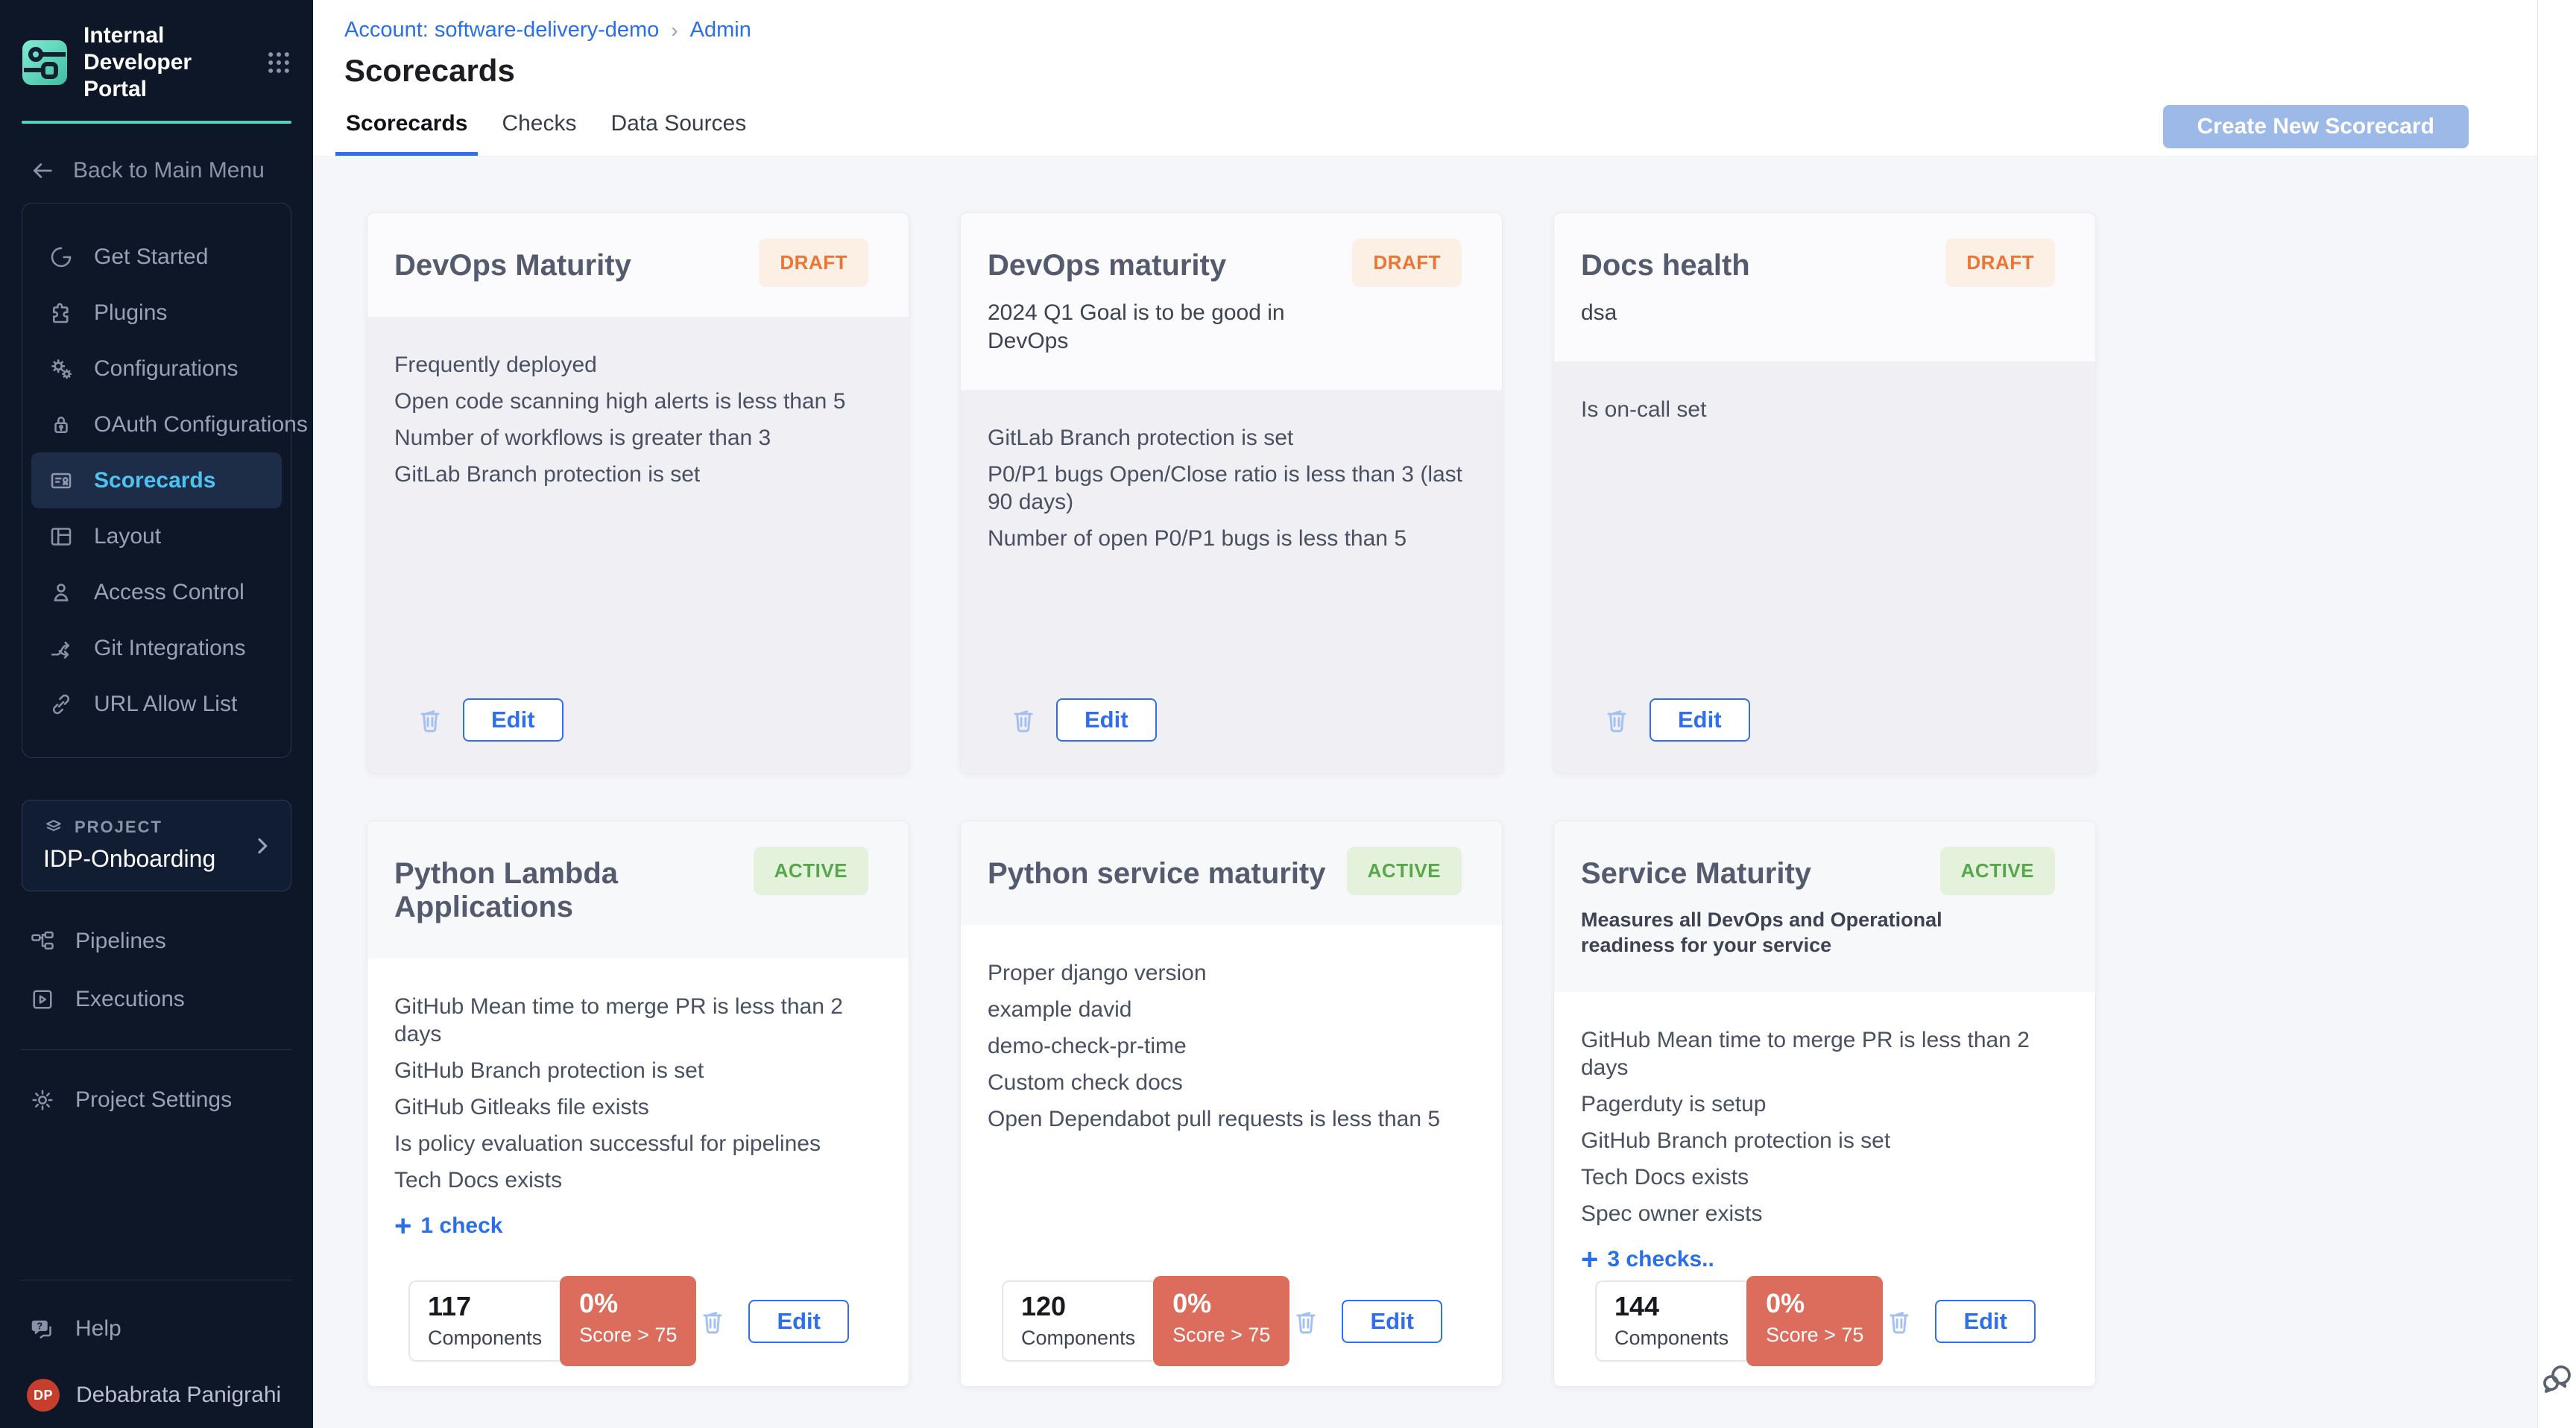 Image resolution: width=2576 pixels, height=1428 pixels. Describe the element at coordinates (156, 1049) in the screenshot. I see `sidebar-divider` at that location.